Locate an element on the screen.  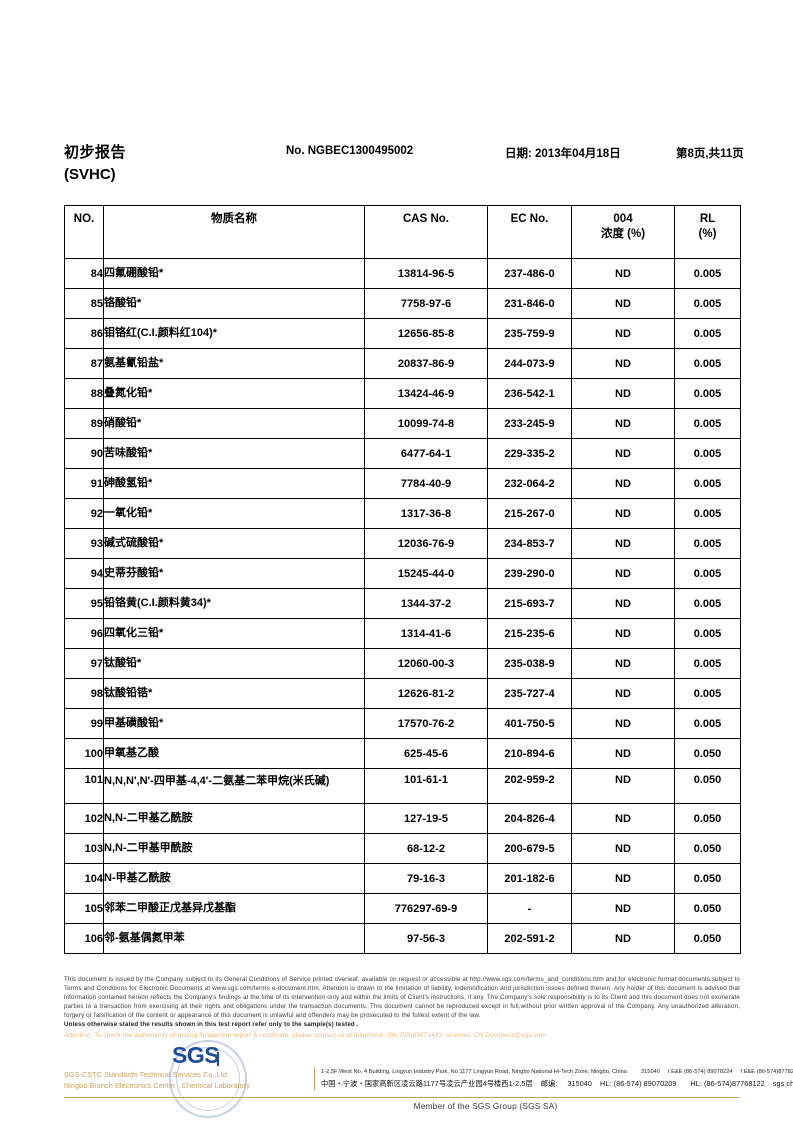
cell-substance-name: 四氧化三铅* is located at coordinates (234, 633).